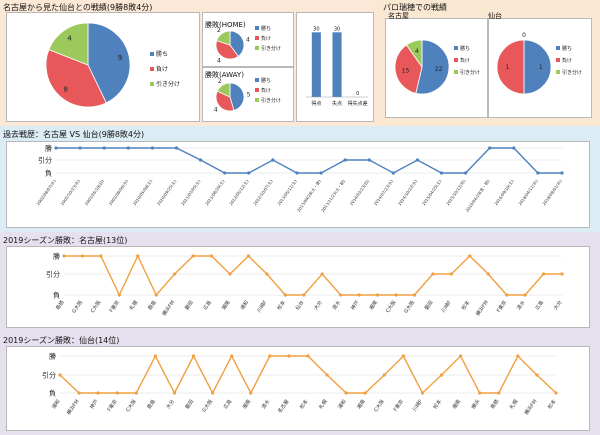  What do you see at coordinates (189, 404) in the screenshot?
I see `sendai_season-xlabel-7: 磐田` at bounding box center [189, 404].